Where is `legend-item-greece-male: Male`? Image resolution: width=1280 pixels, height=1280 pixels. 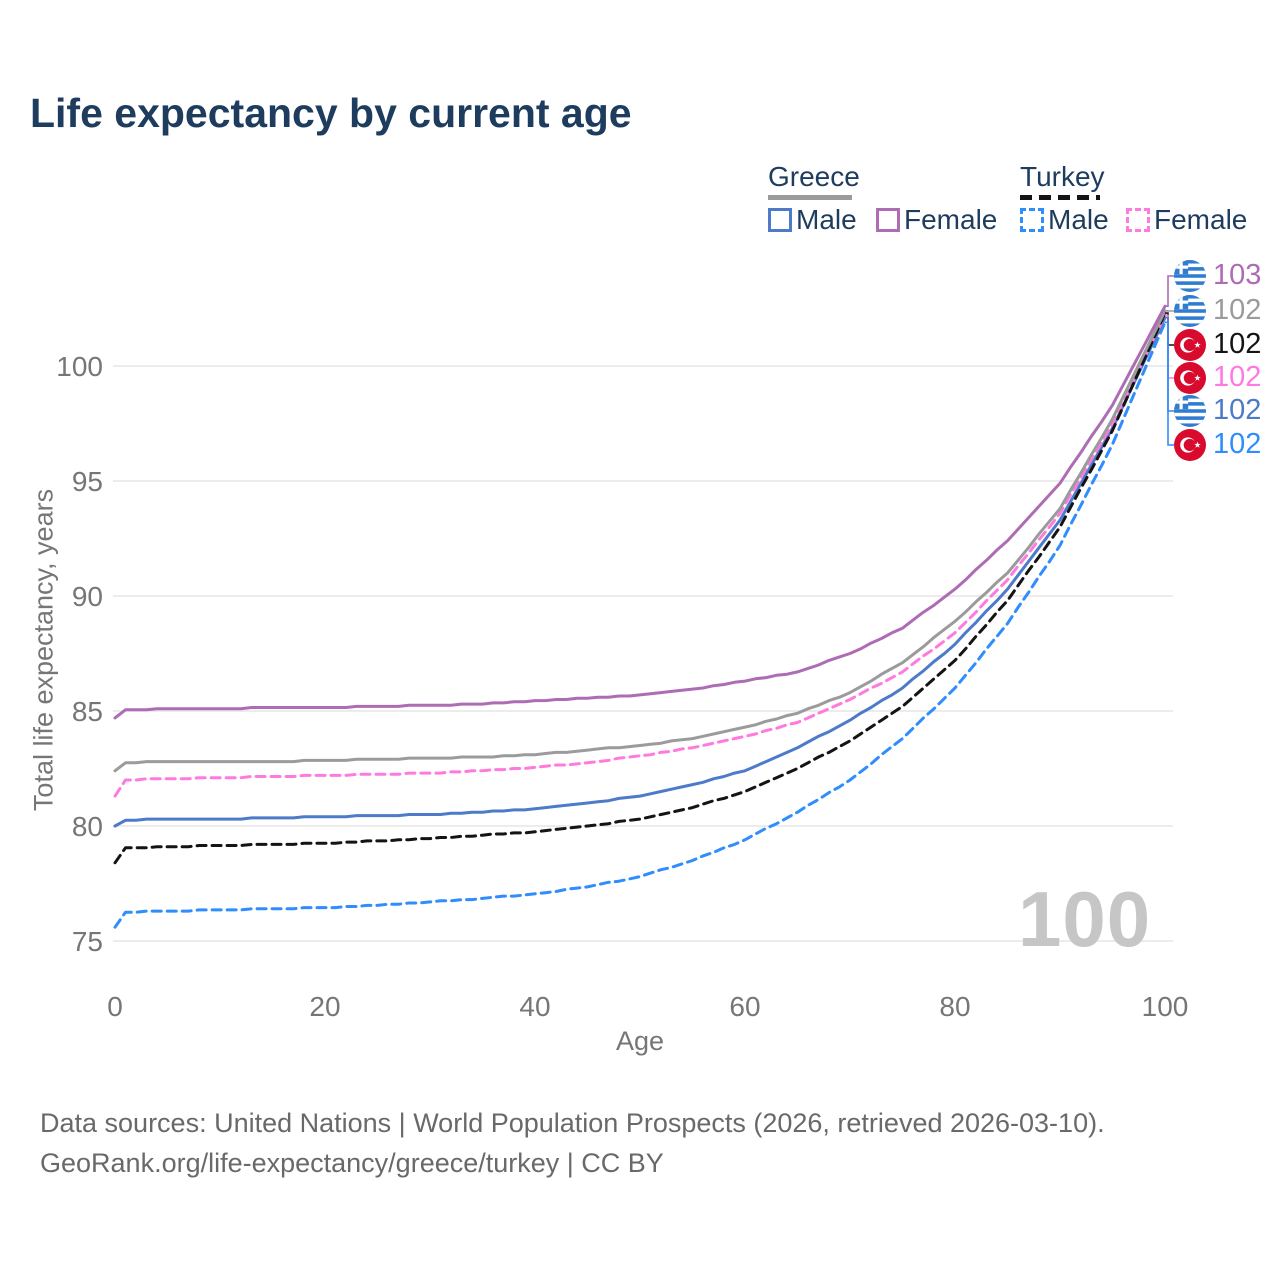 legend-item-greece-male: Male is located at coordinates (812, 220).